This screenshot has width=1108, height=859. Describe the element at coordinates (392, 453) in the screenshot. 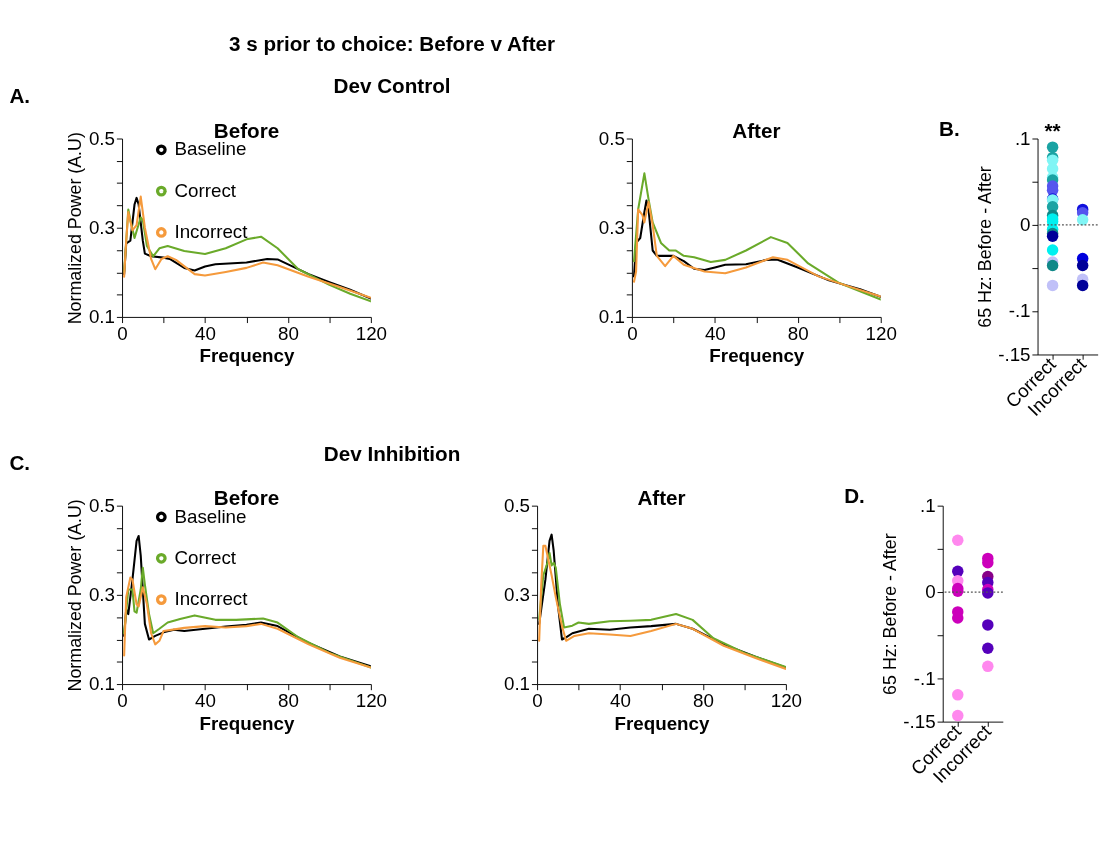

I see `text: Dev Inhibition` at that location.